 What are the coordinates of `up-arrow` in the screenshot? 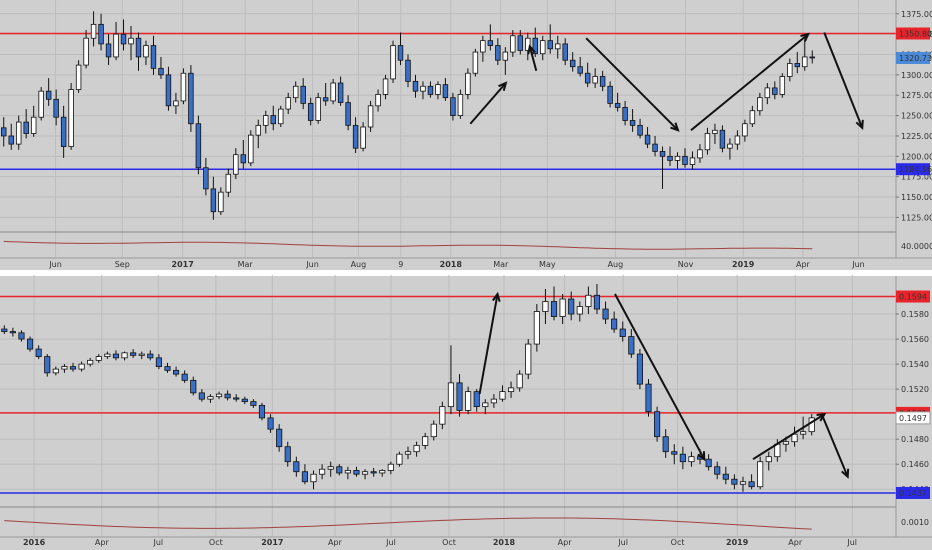 It's located at (489, 343).